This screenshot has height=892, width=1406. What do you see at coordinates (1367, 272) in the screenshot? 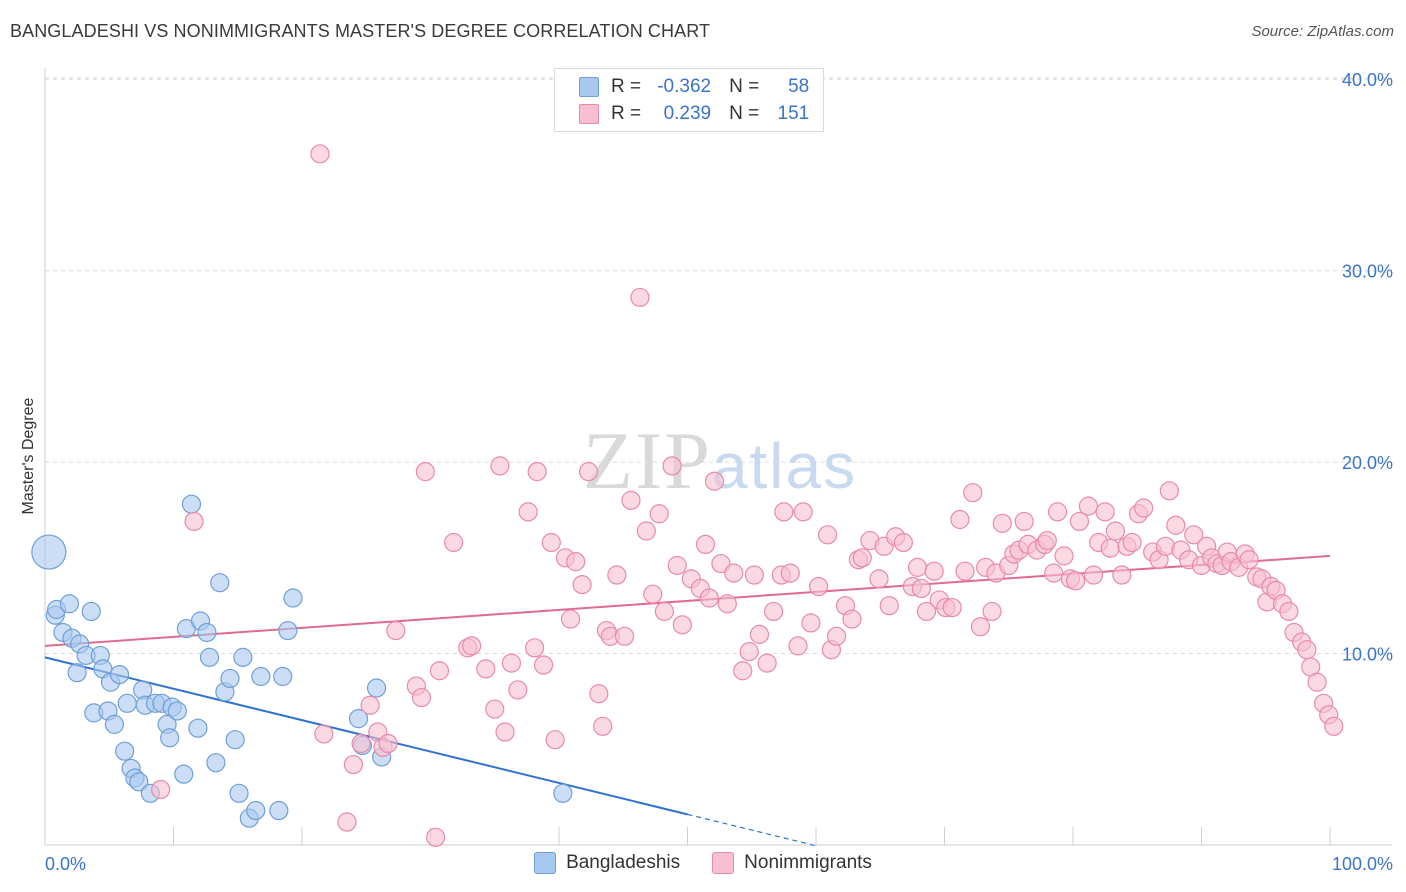
I see `y-tick-label: 30.0%` at bounding box center [1367, 272].